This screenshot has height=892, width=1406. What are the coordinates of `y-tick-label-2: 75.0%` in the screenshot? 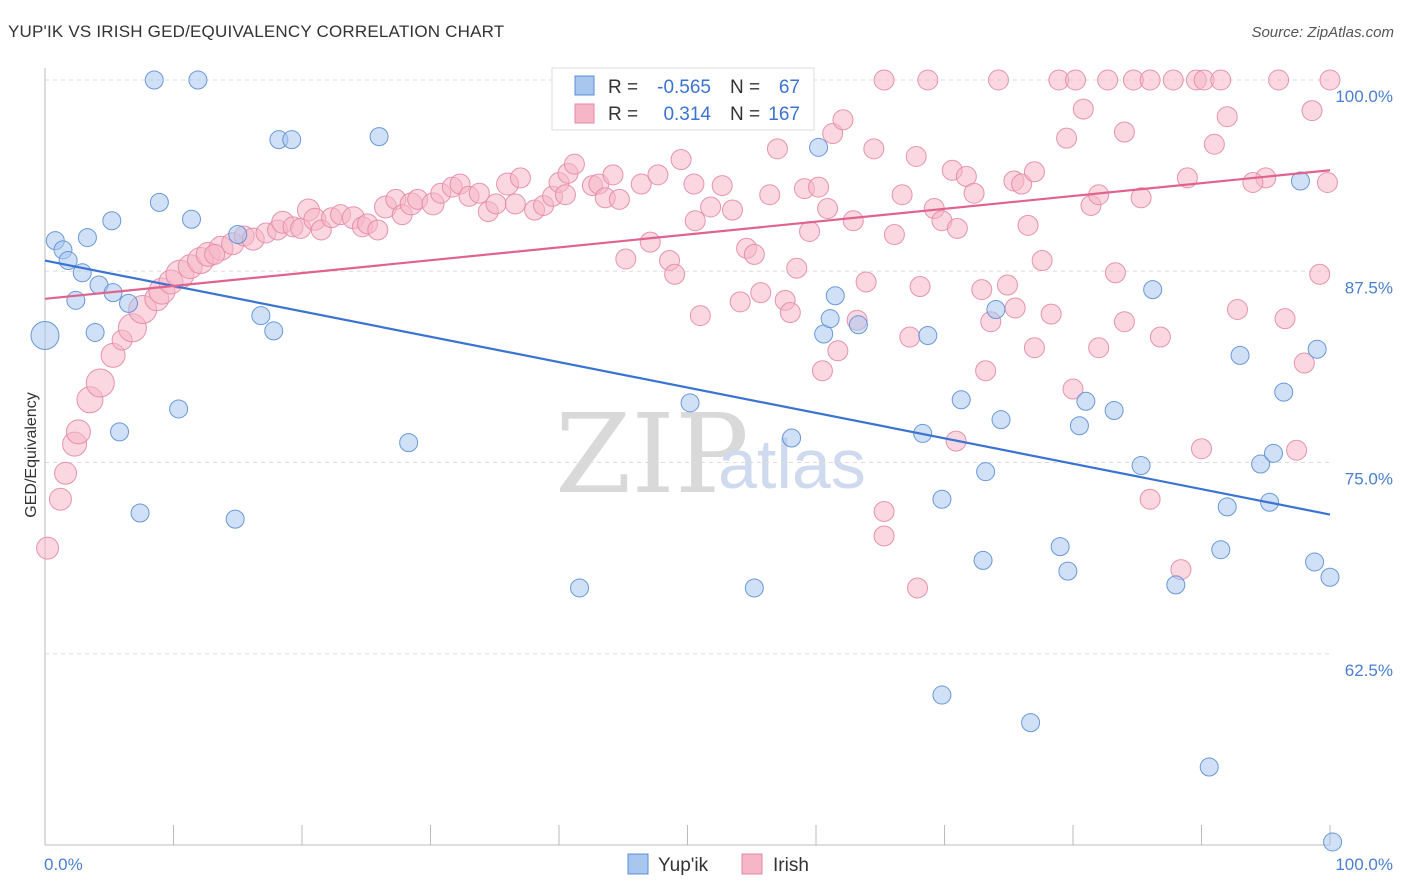 It's located at (1369, 479).